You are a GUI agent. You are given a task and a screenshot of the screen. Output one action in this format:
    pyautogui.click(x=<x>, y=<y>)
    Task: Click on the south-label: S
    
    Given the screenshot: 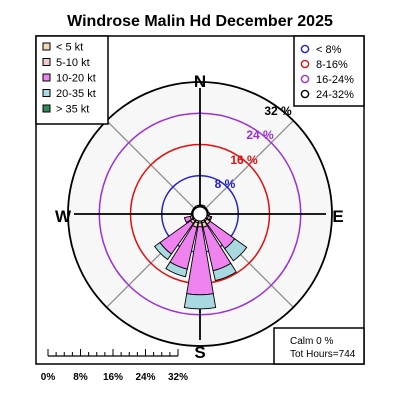 What is the action you would take?
    pyautogui.click(x=199, y=352)
    